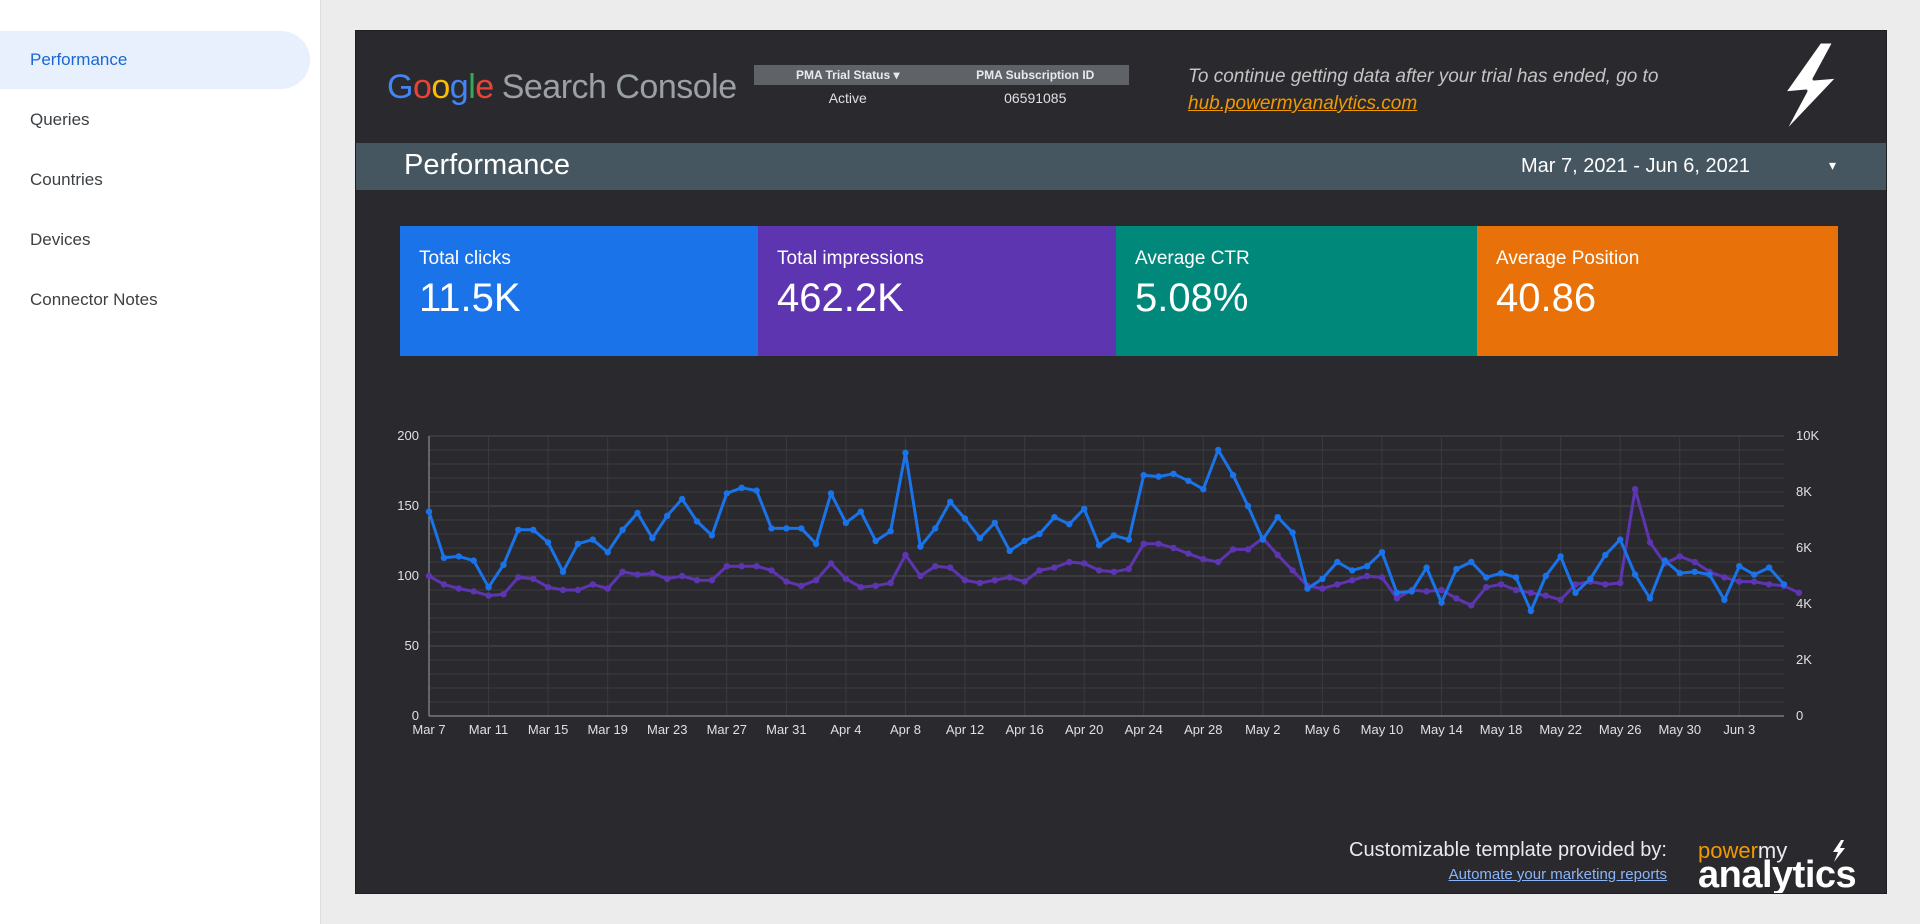 This screenshot has height=924, width=1920. What do you see at coordinates (847, 75) in the screenshot?
I see `pma-trial-status-header: PMA Trial Status ▾` at bounding box center [847, 75].